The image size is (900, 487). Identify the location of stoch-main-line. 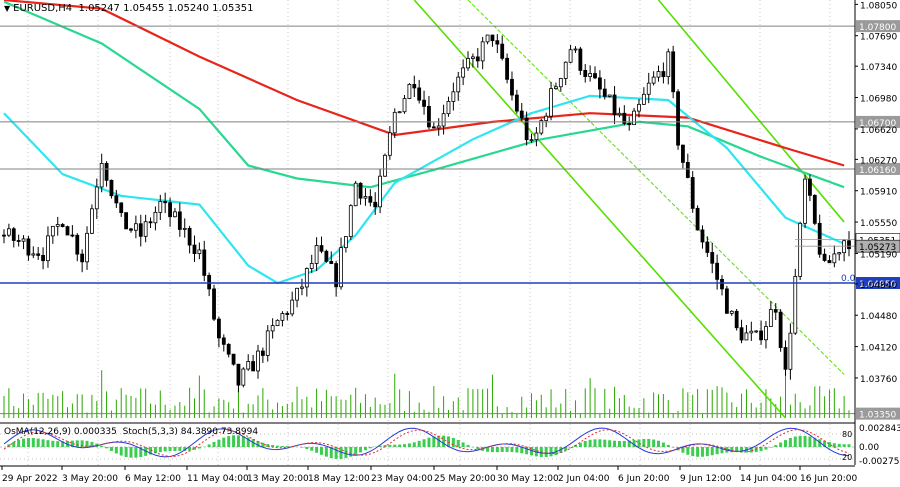
(426, 442).